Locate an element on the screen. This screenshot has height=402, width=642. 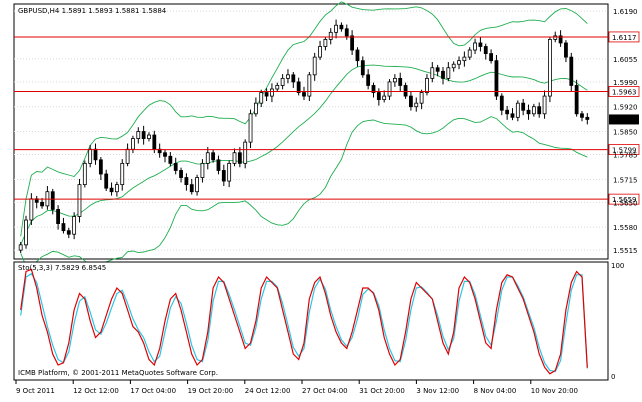
price-tick-label: 1.6055 is located at coordinates (625, 60).